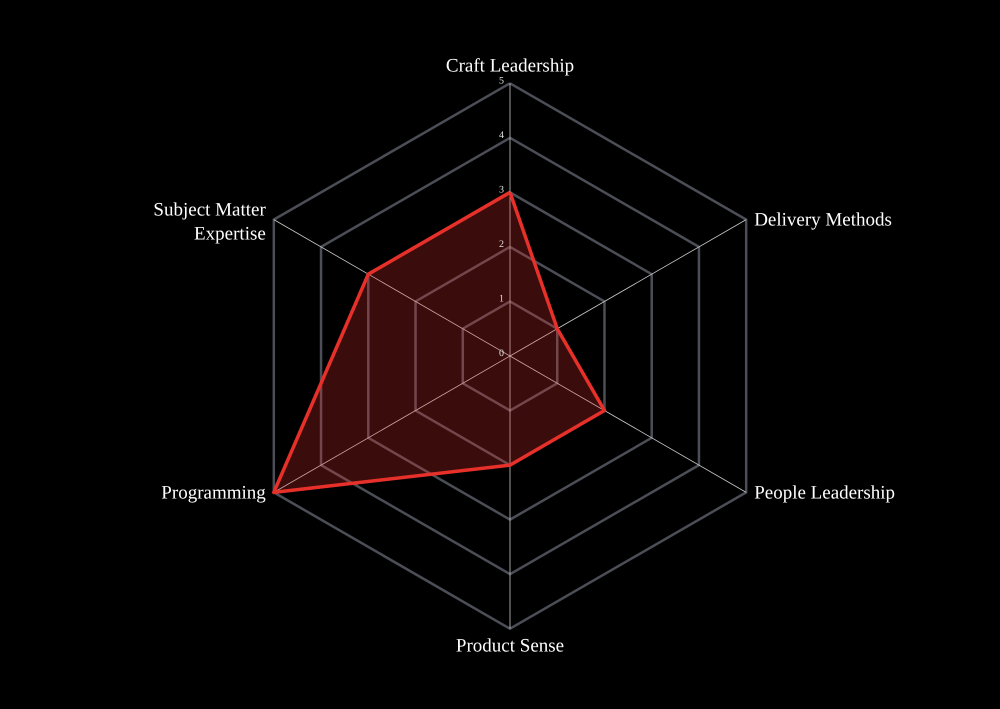 This screenshot has width=1000, height=709. What do you see at coordinates (213, 493) in the screenshot?
I see `spoke-label: Programming` at bounding box center [213, 493].